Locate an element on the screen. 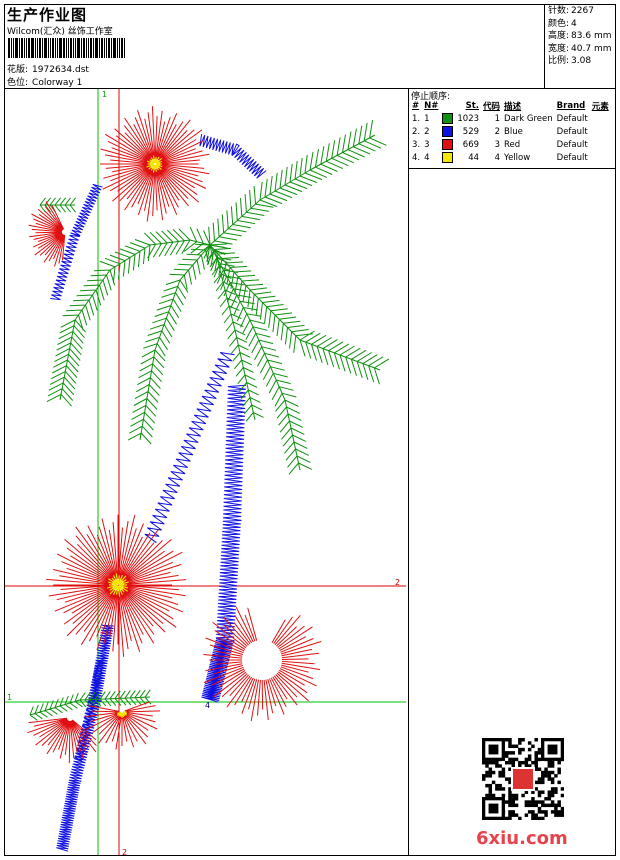 This screenshot has width=620, height=860. row-needle: 4 is located at coordinates (427, 157).